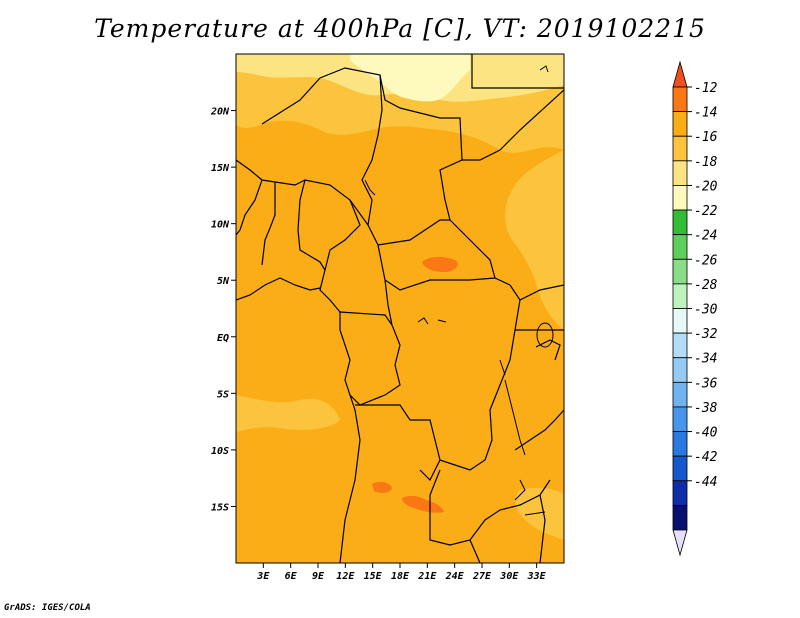 This screenshot has width=800, height=618. Describe the element at coordinates (706, 88) in the screenshot. I see `colorbar-label: -12` at that location.